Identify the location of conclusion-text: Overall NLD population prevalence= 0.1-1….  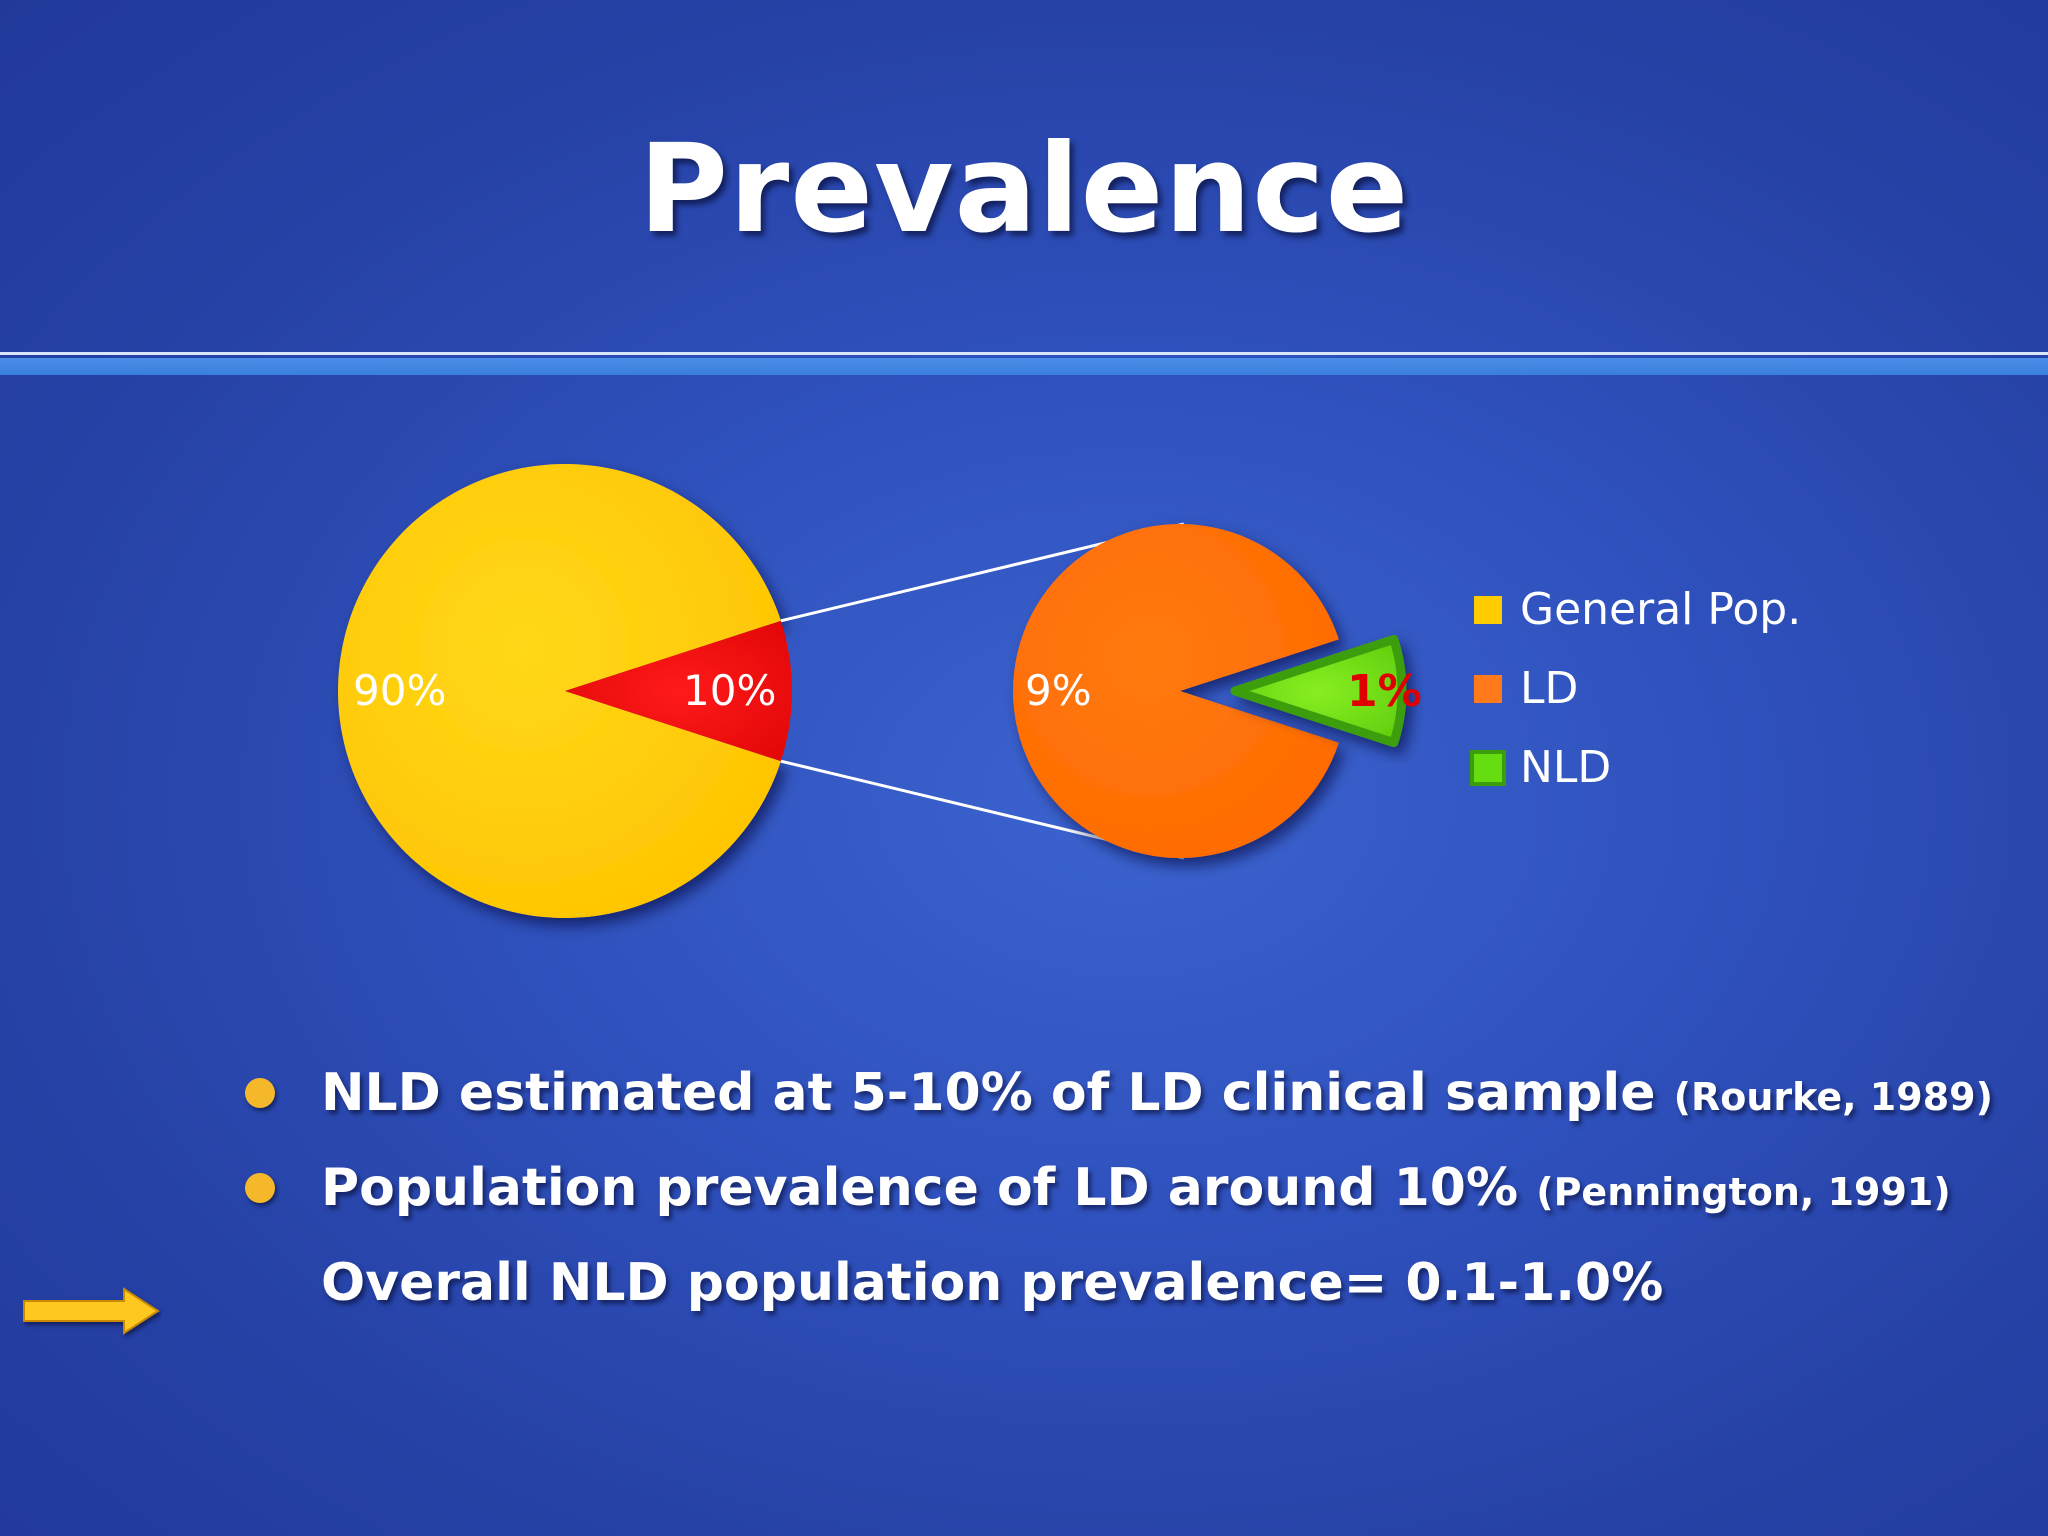
(992, 1283).